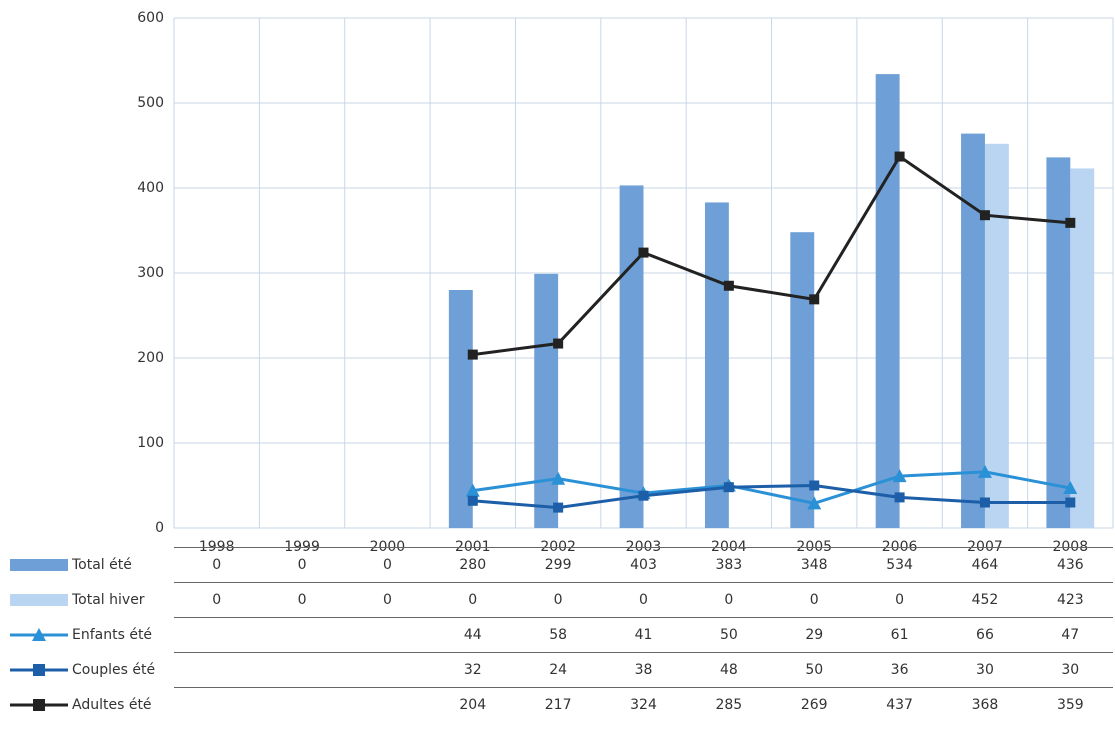 The width and height of the screenshot is (1115, 742). I want to click on table-cell: 383, so click(728, 565).